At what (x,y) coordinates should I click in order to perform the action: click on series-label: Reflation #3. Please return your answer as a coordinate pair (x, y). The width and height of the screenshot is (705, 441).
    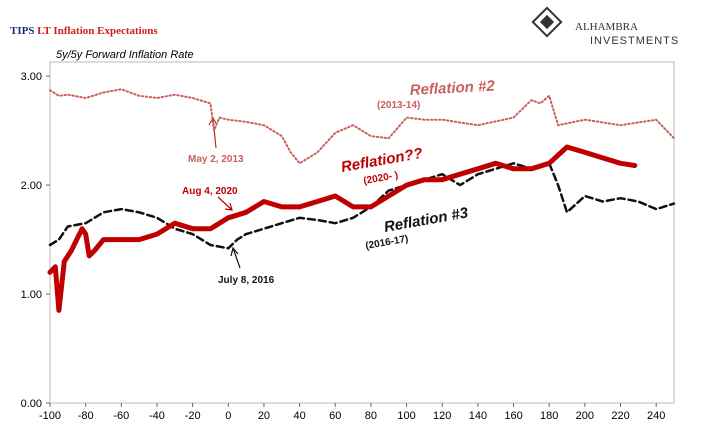
    Looking at the image, I should click on (426, 220).